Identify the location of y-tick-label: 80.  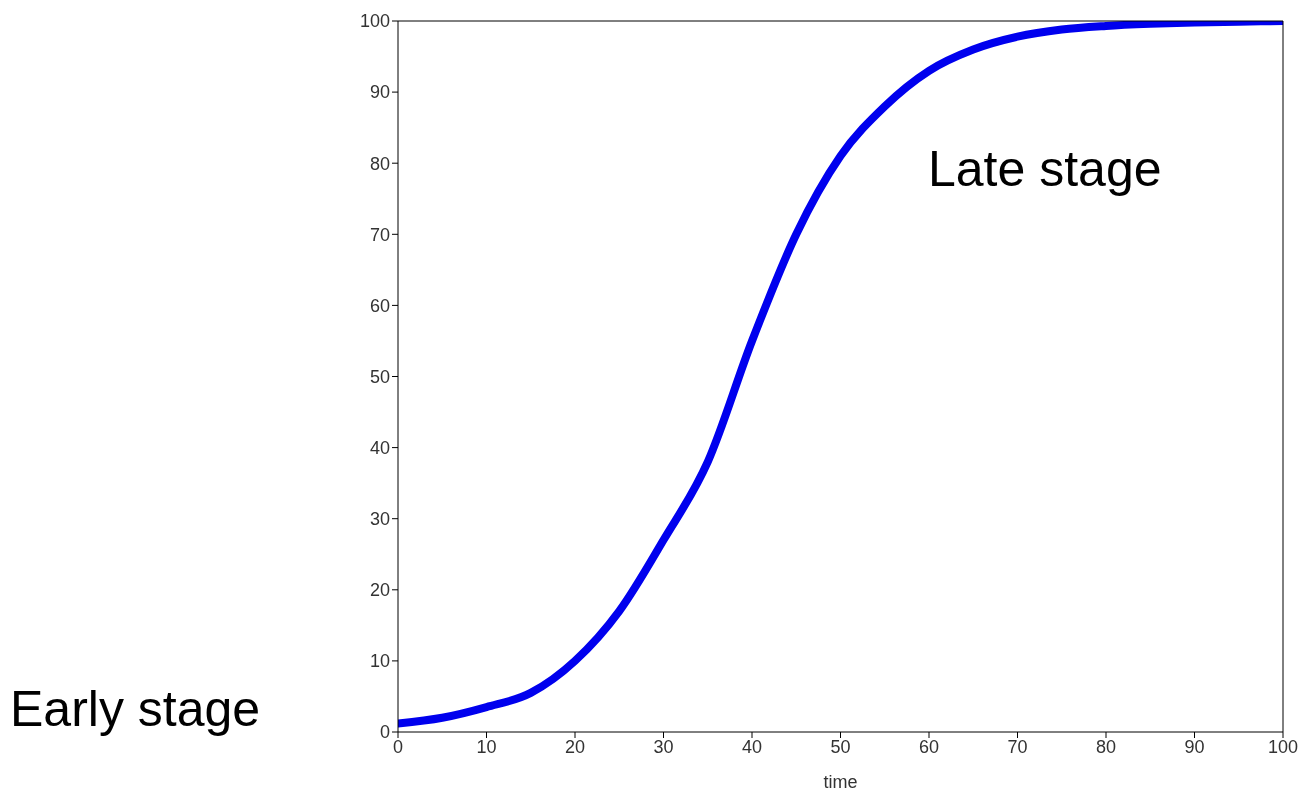
(379, 163).